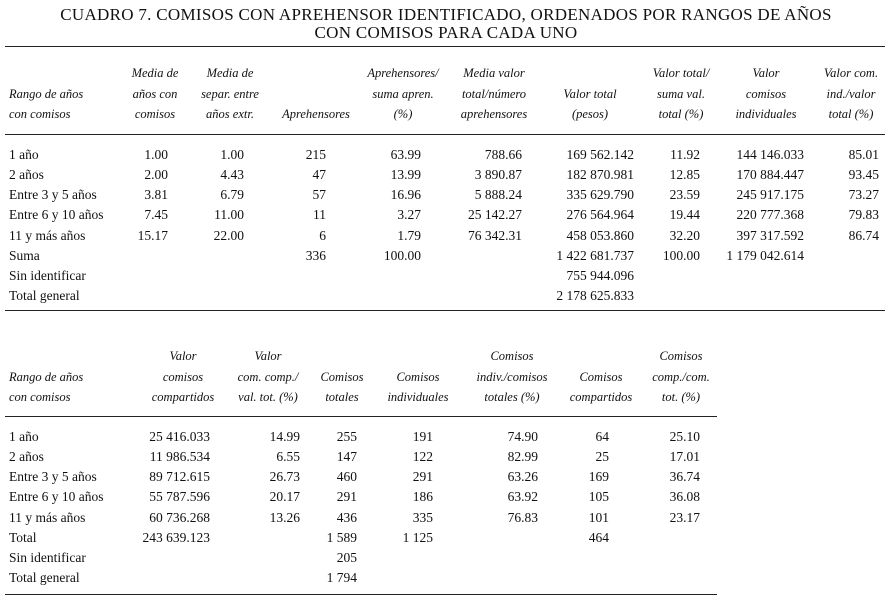 This screenshot has height=604, width=892. I want to click on row-label: Entre 6 y 10 años, so click(56, 214).